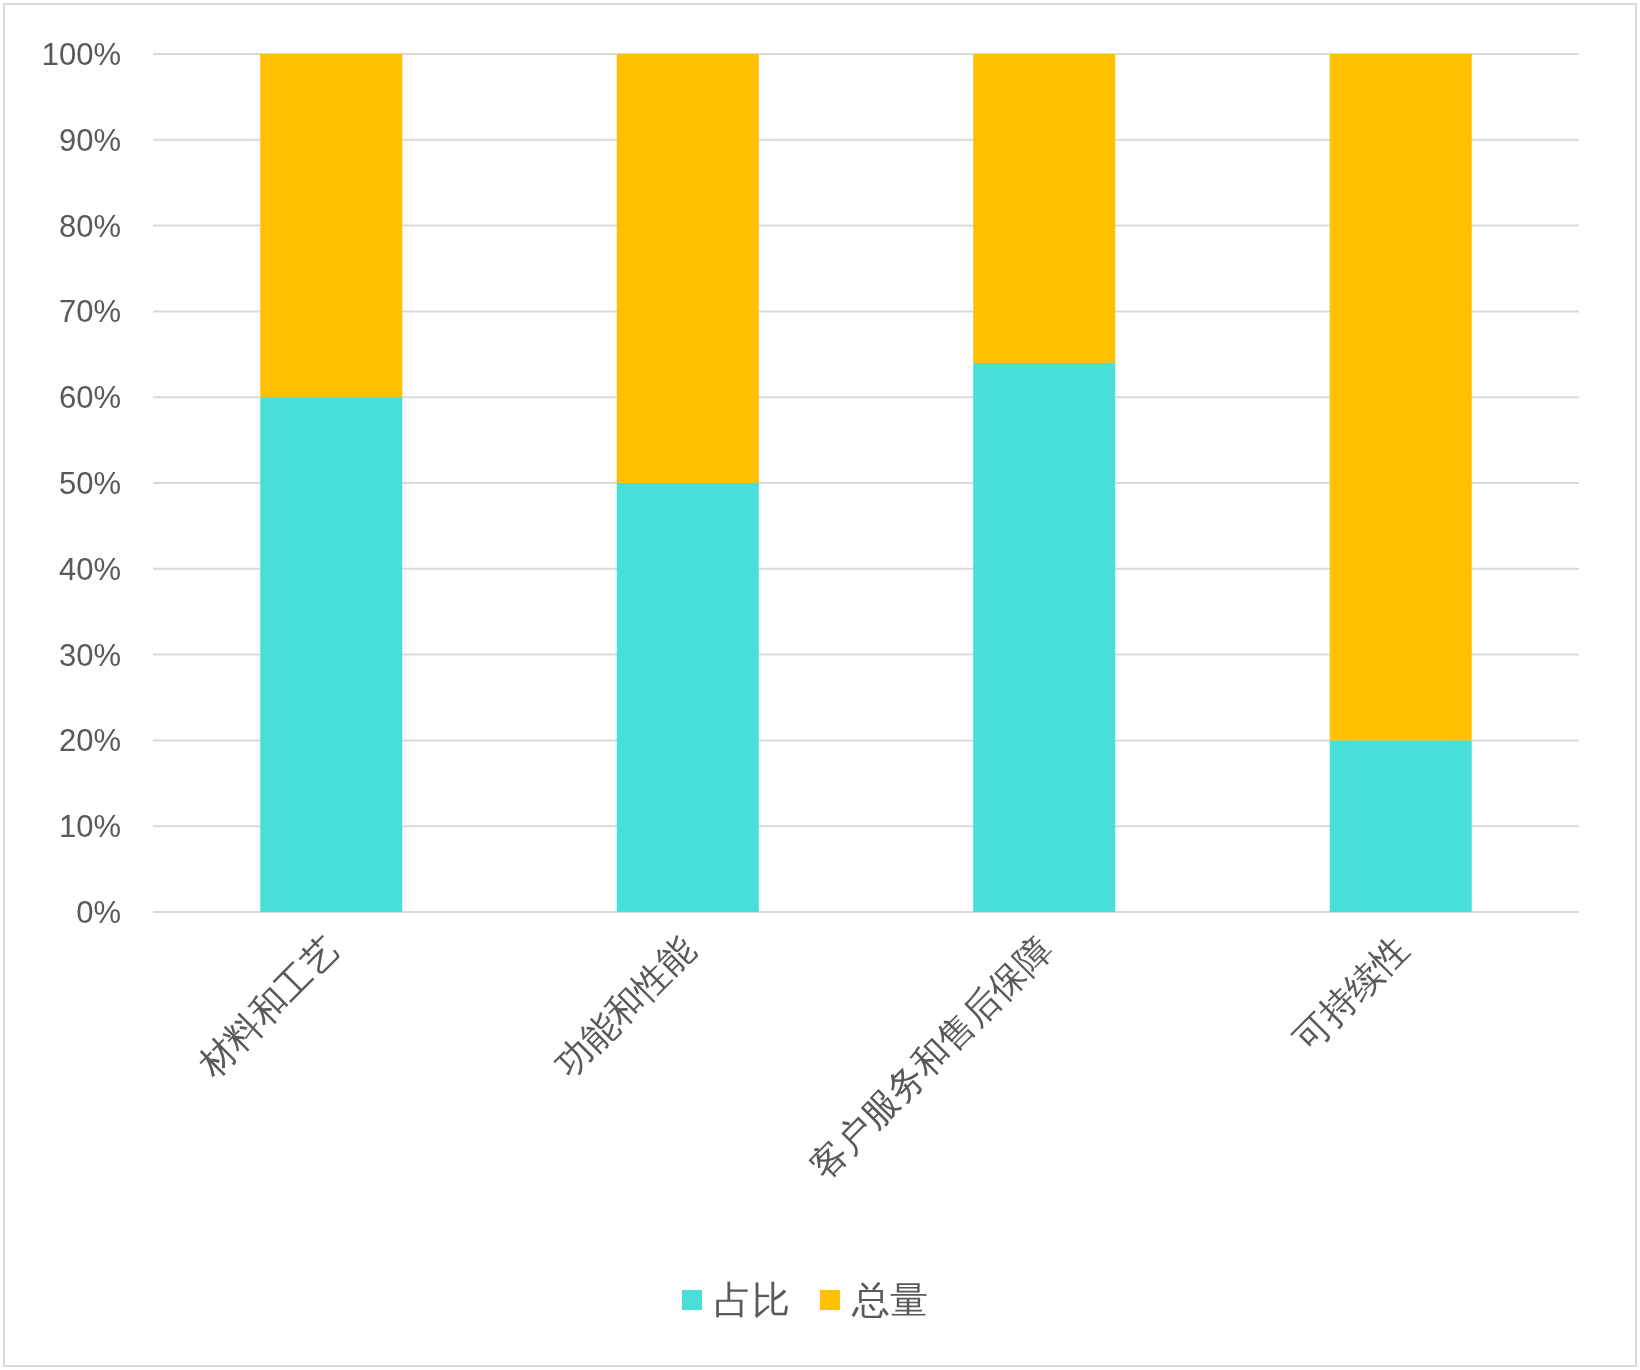 Image resolution: width=1640 pixels, height=1370 pixels. I want to click on x-tick-label: 可持续性, so click(1351, 994).